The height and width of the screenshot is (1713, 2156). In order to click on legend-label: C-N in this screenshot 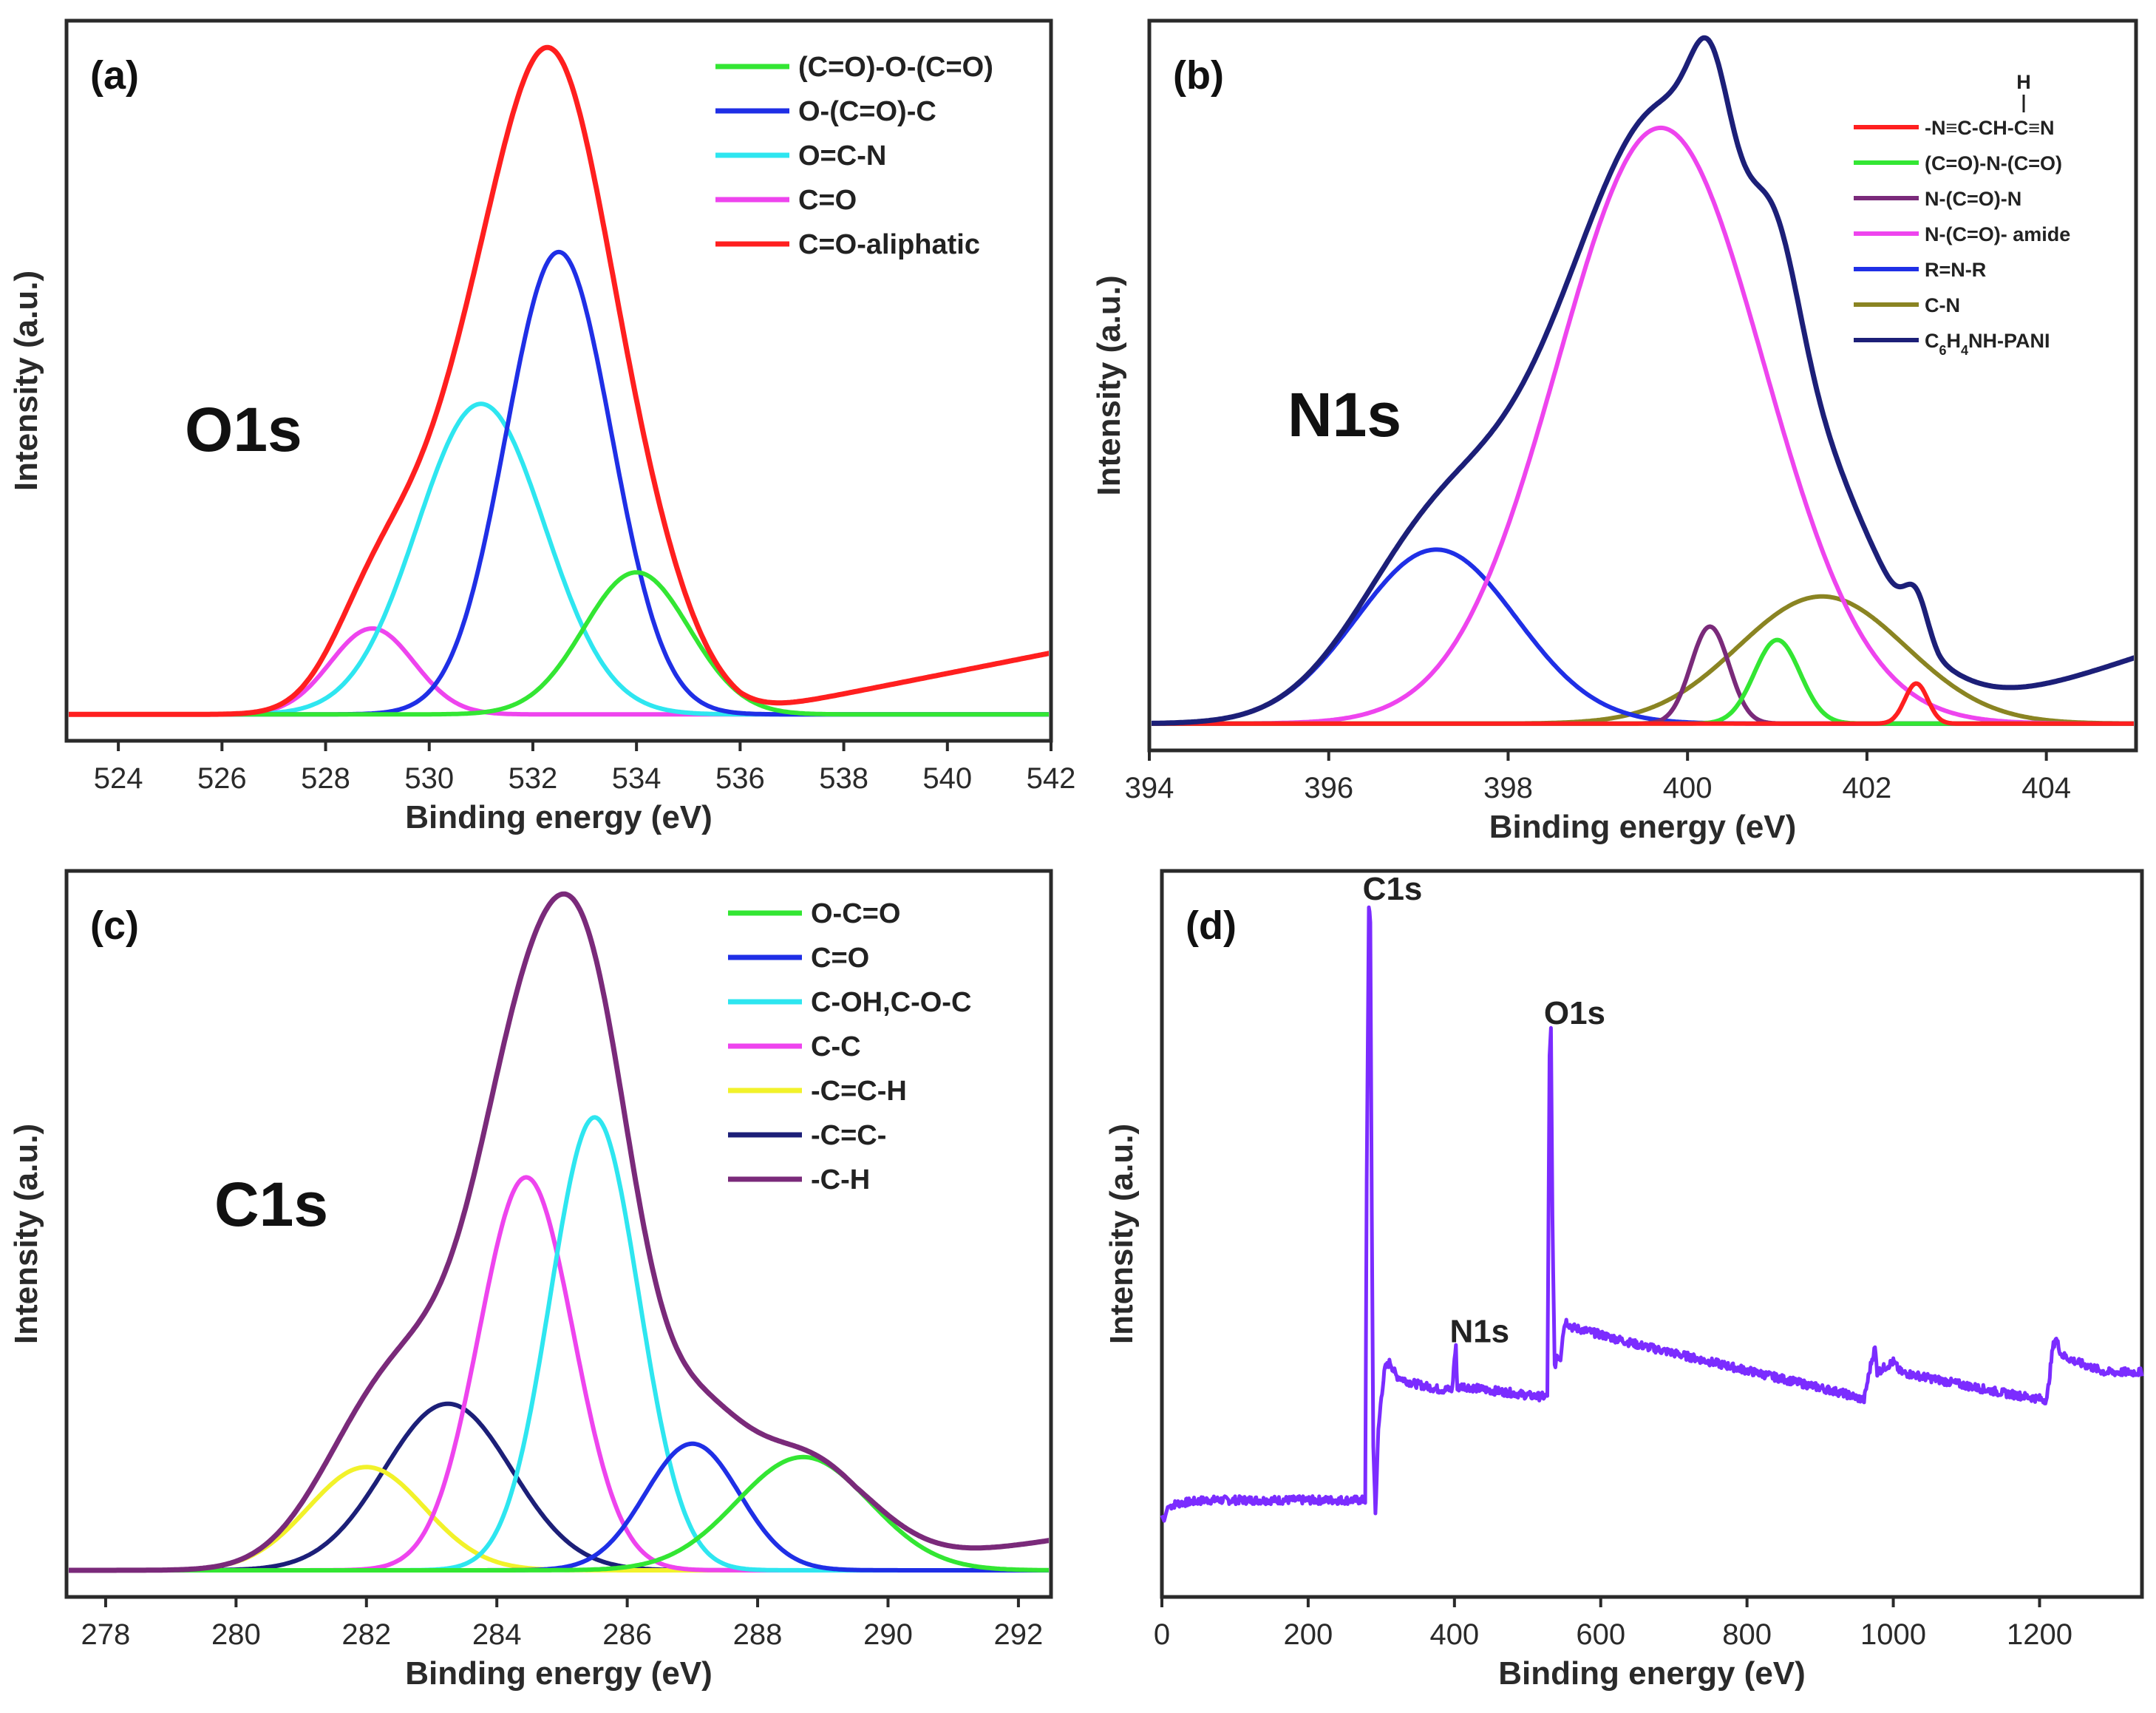, I will do `click(1942, 305)`.